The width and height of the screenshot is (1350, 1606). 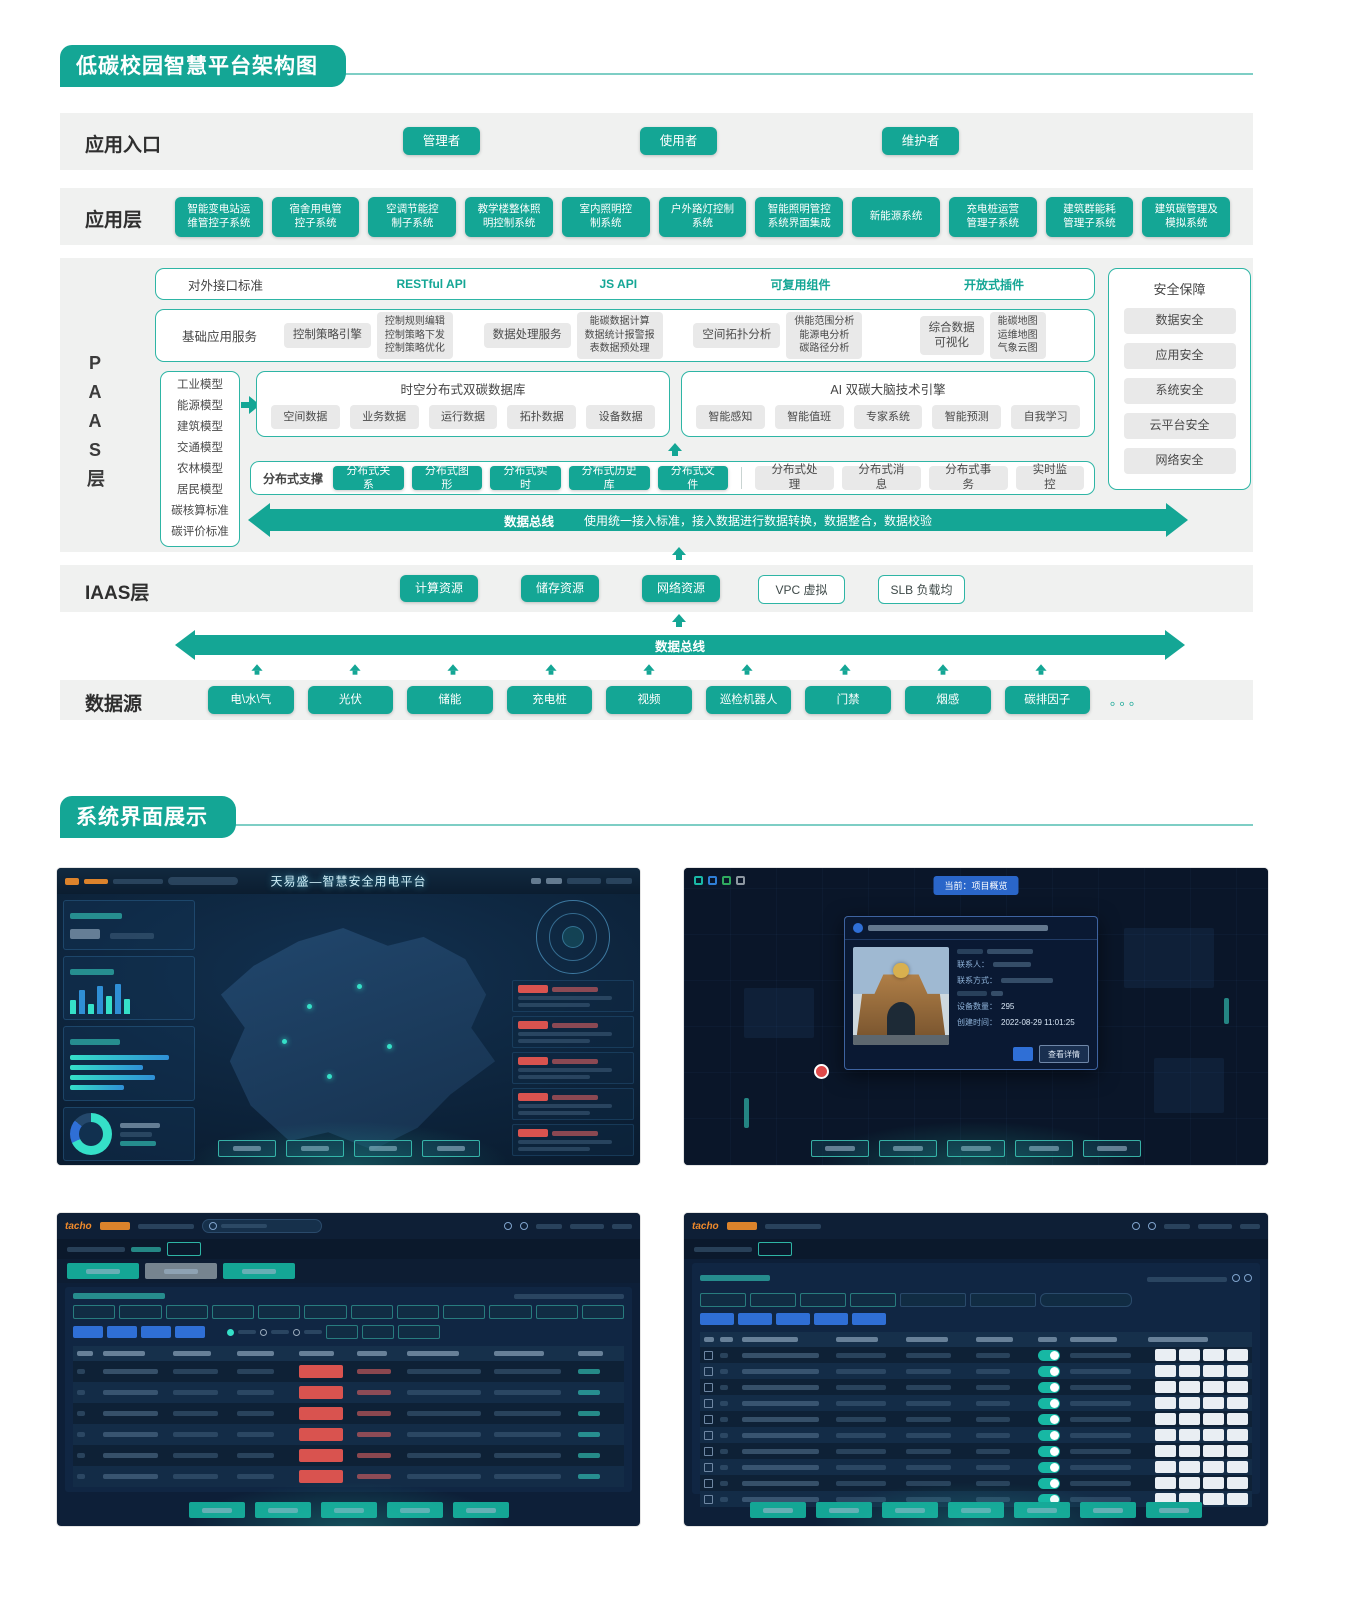 What do you see at coordinates (993, 284) in the screenshot?
I see `interface-item: 开放式插件` at bounding box center [993, 284].